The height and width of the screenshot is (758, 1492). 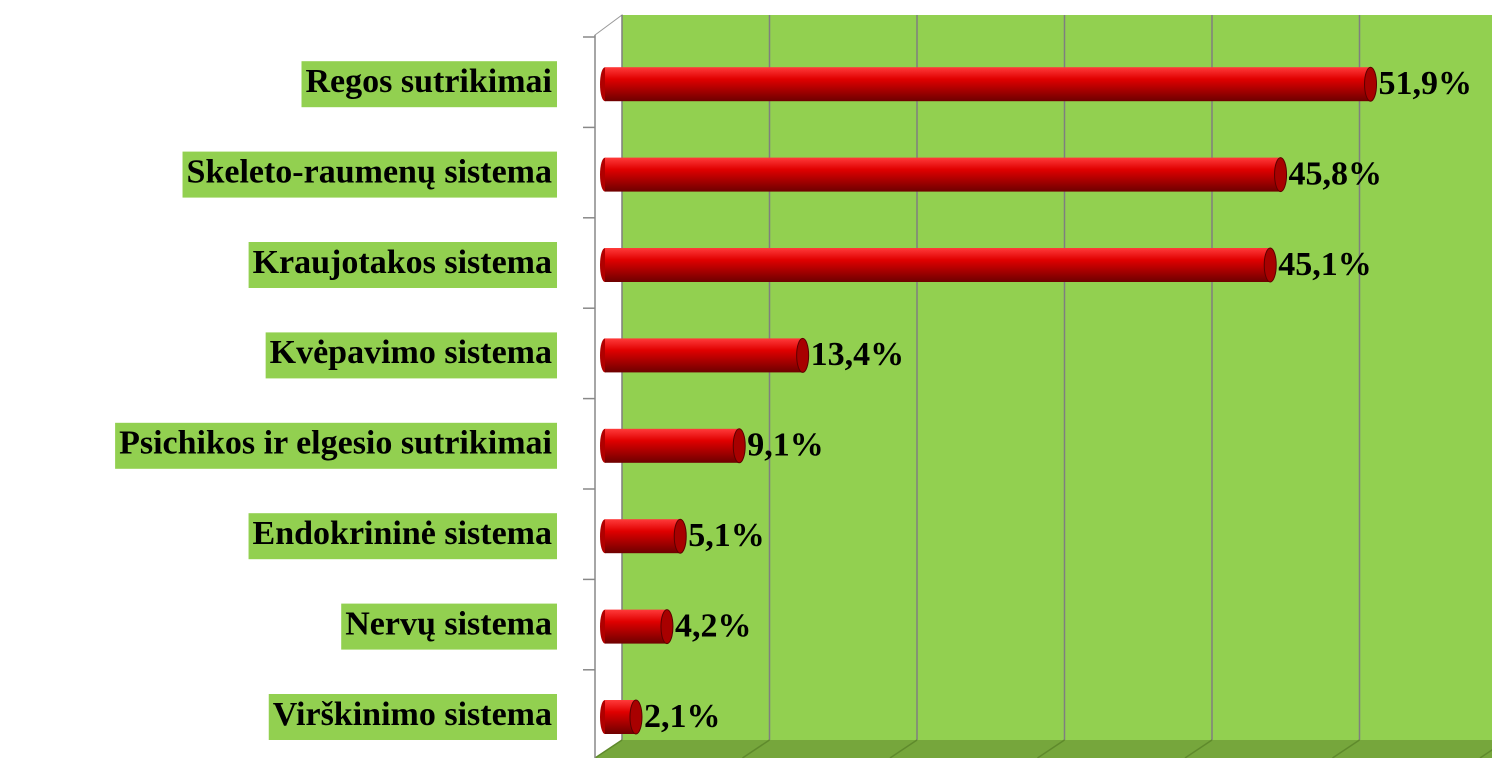 What do you see at coordinates (402, 262) in the screenshot?
I see `y-tick-label: Kraujotakos sistema` at bounding box center [402, 262].